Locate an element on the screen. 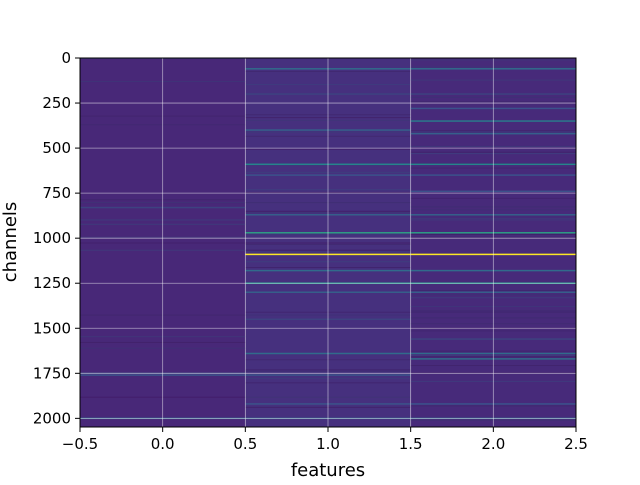  y-axis-label: channels is located at coordinates (10, 242).